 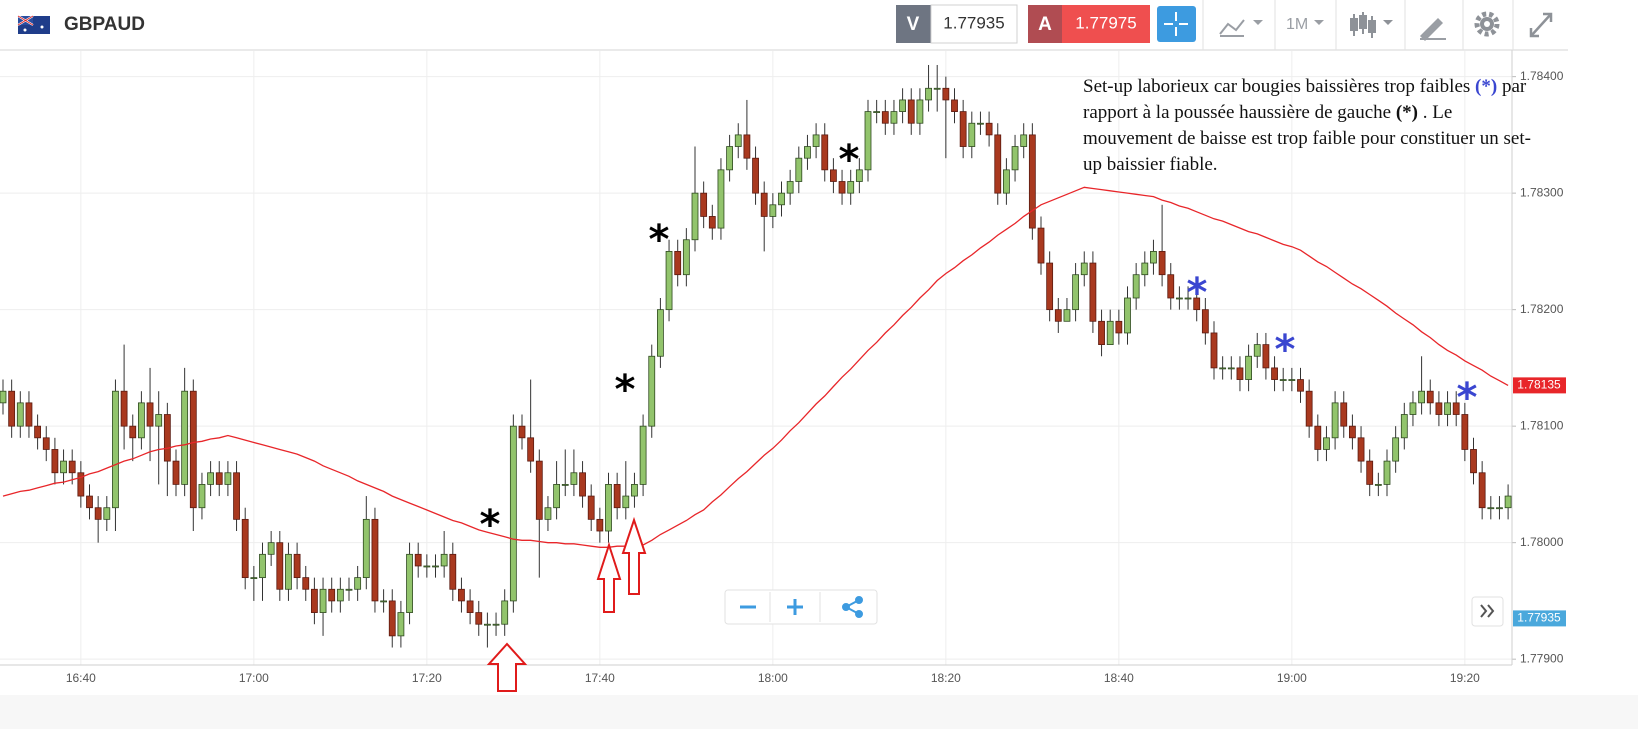 What do you see at coordinates (784, 25) in the screenshot?
I see `toolbar` at bounding box center [784, 25].